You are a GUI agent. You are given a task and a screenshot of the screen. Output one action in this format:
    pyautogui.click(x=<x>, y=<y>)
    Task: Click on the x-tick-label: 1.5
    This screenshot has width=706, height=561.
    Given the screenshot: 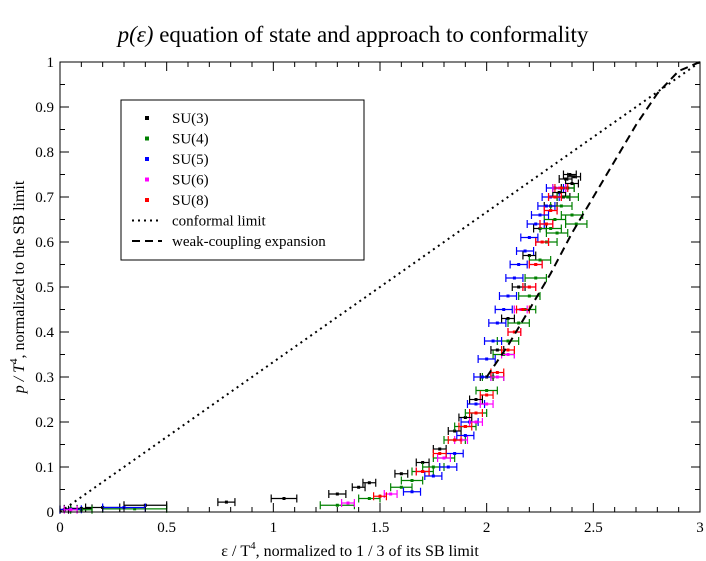 What is the action you would take?
    pyautogui.click(x=380, y=528)
    